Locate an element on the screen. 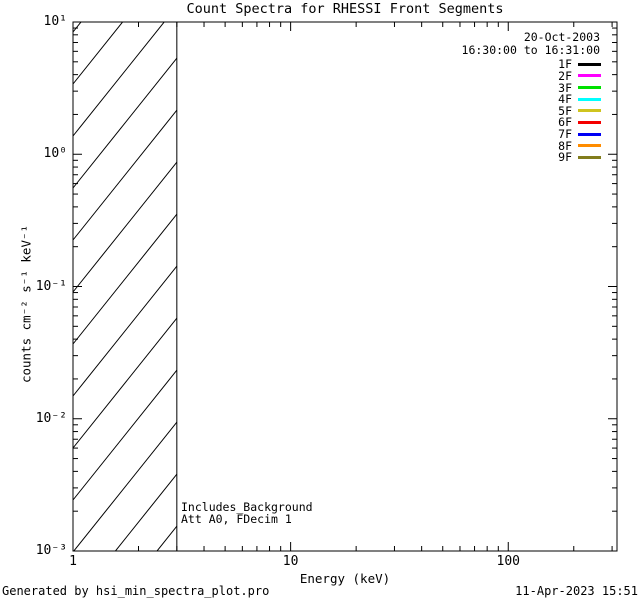 Image resolution: width=640 pixels, height=600 pixels. legend-row-7f: 7F is located at coordinates (579, 134).